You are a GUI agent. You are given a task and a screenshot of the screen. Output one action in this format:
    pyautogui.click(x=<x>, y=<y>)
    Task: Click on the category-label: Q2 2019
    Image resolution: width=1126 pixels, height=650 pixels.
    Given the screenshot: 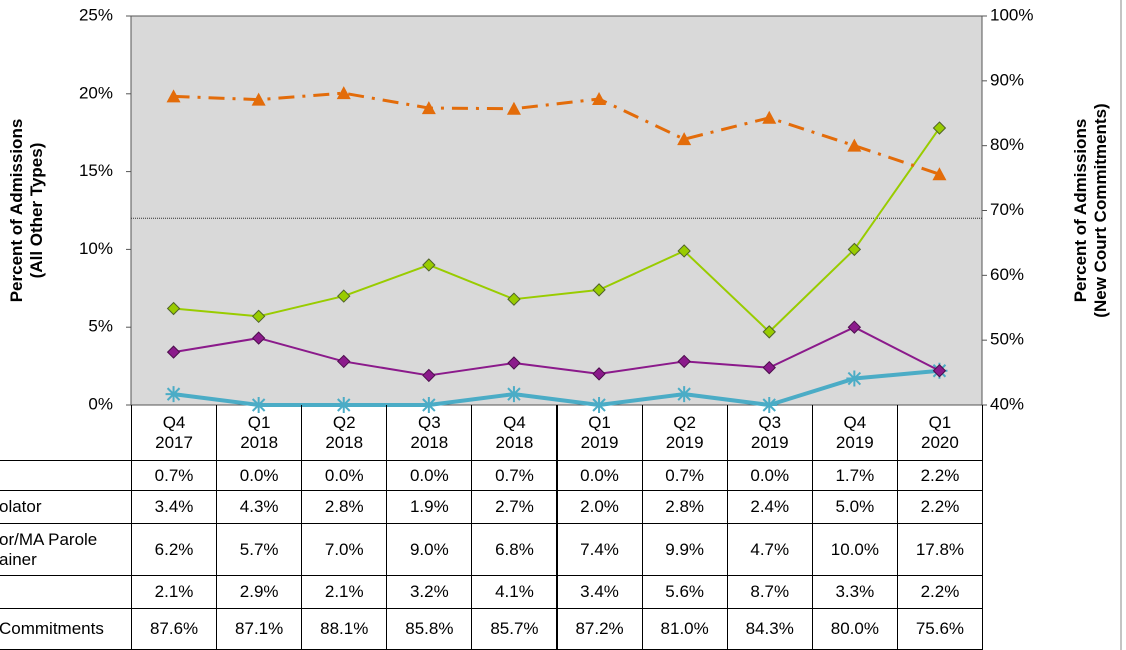 What is the action you would take?
    pyautogui.click(x=684, y=433)
    